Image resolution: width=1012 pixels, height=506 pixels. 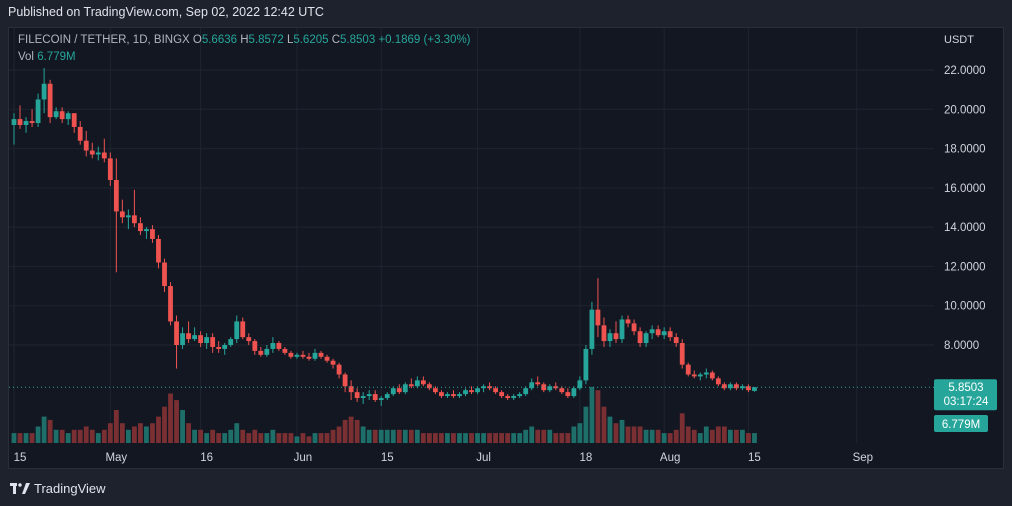 What do you see at coordinates (358, 40) in the screenshot?
I see `close-value: 5.8503` at bounding box center [358, 40].